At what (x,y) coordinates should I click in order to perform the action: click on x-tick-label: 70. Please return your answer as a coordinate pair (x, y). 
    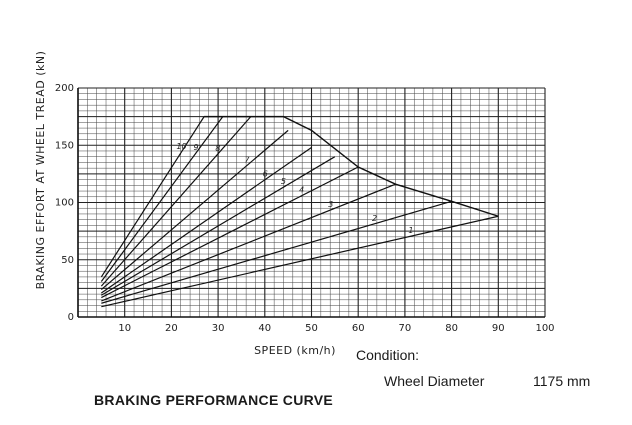
    Looking at the image, I should click on (405, 328).